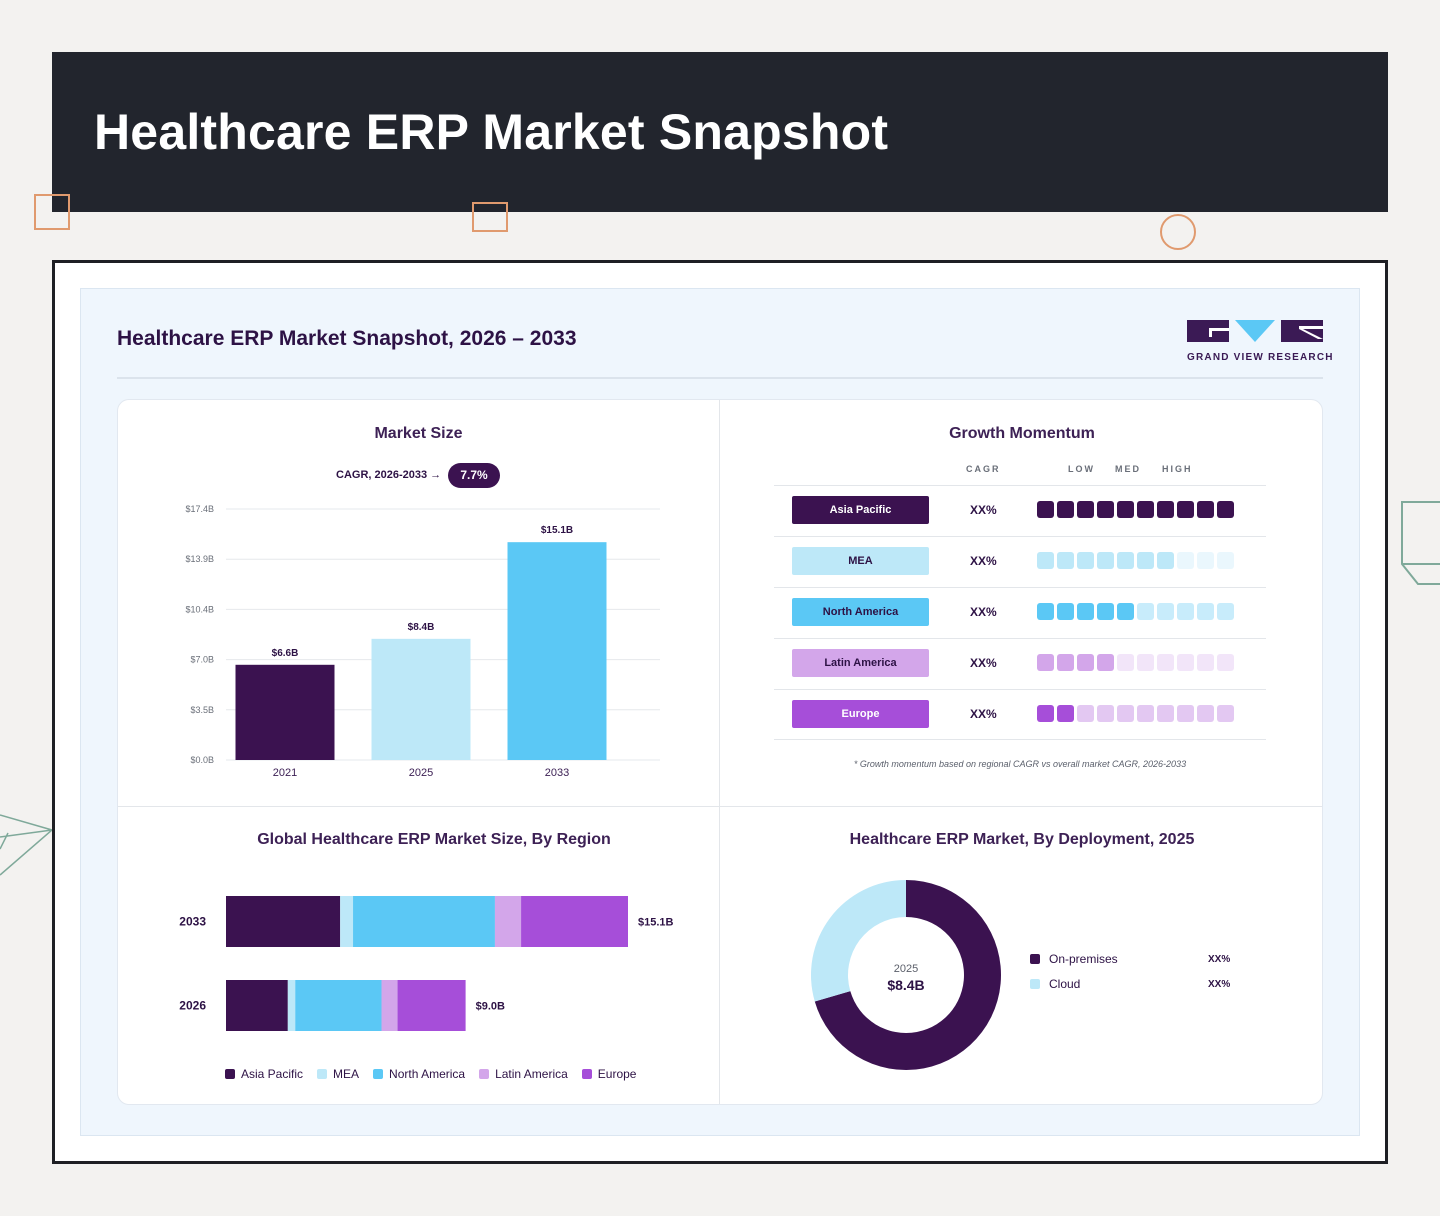 Image resolution: width=1440 pixels, height=1216 pixels. I want to click on legend-item: Europe, so click(609, 1074).